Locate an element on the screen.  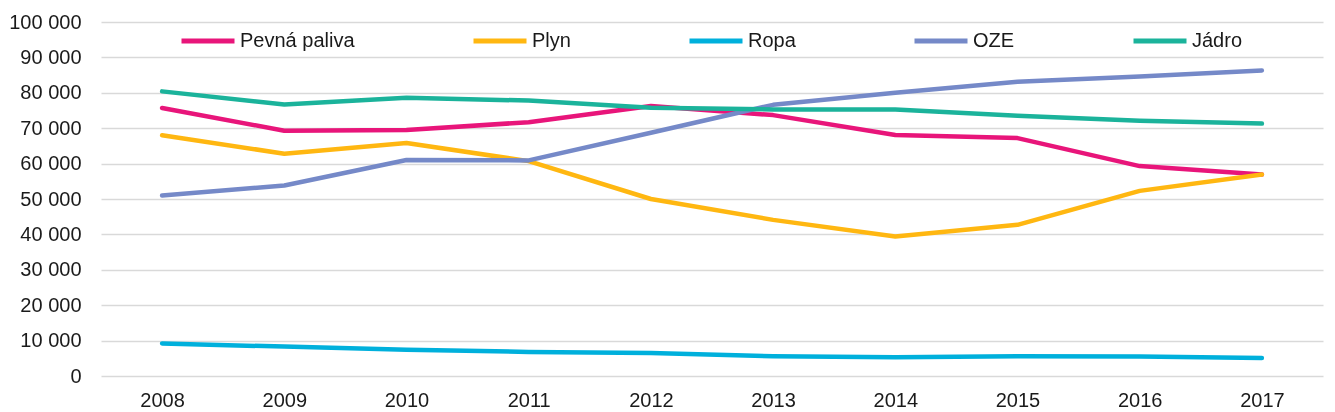
legend-label: OZE is located at coordinates (994, 40).